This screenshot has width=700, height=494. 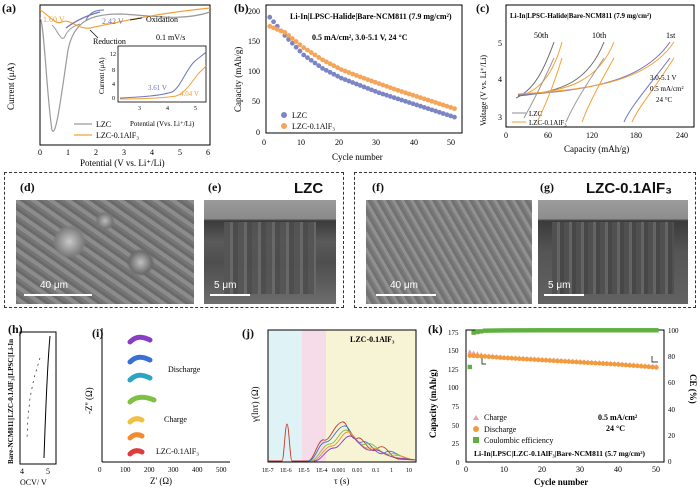 What do you see at coordinates (122, 163) in the screenshot?
I see `x-axis-label: Potential (V vs. Li⁺/Li)` at bounding box center [122, 163].